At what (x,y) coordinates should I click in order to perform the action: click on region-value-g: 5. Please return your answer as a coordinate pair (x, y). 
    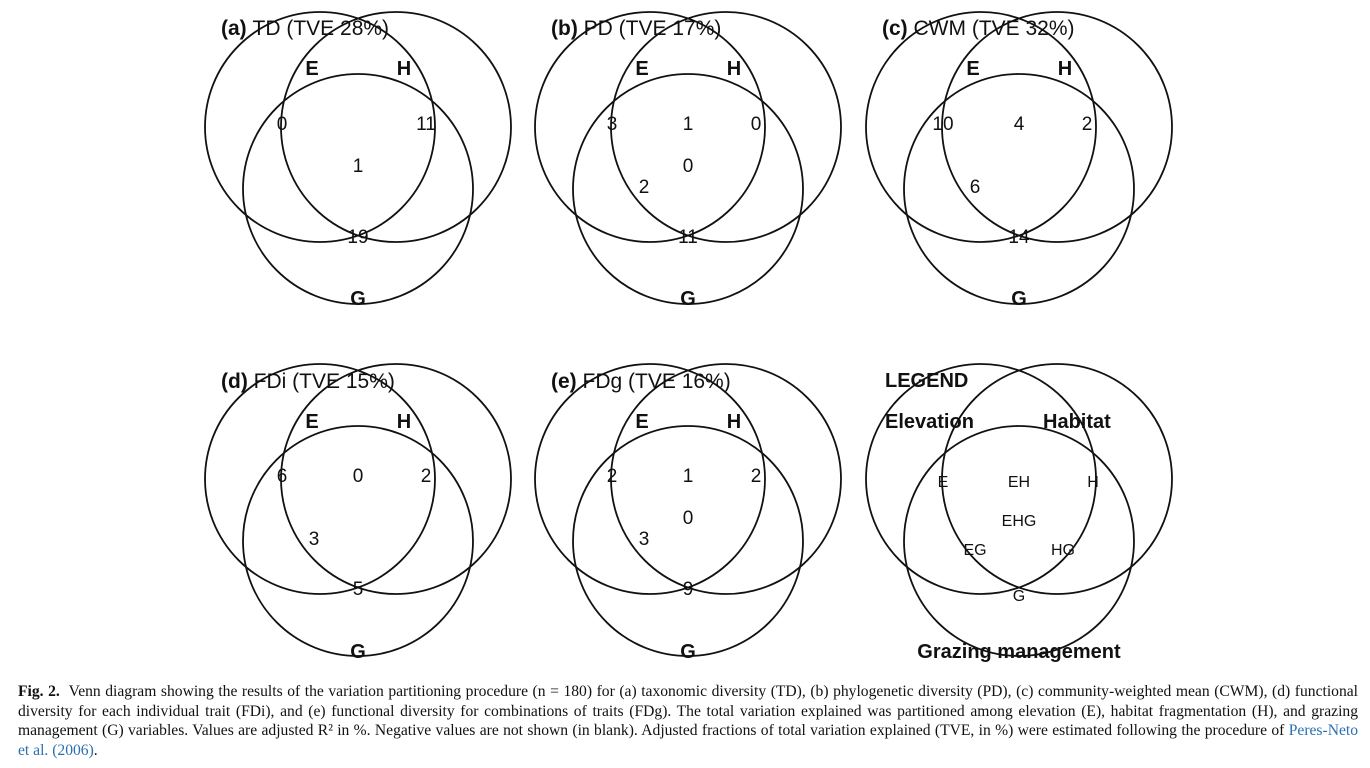
    Looking at the image, I should click on (358, 589).